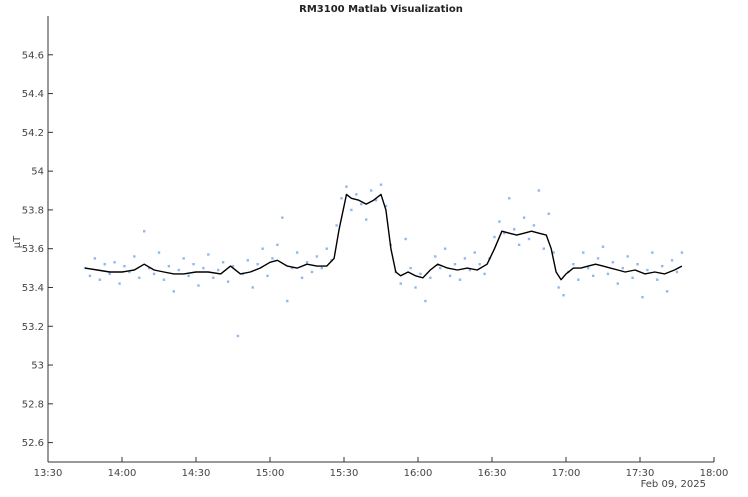 Image resolution: width=748 pixels, height=497 pixels. What do you see at coordinates (37, 249) in the screenshot?
I see `y-axis-ticks: 52.6 52.8 53 53.2 53.4 53.6 53.8 54 54.2 54.4 54.6` at bounding box center [37, 249].